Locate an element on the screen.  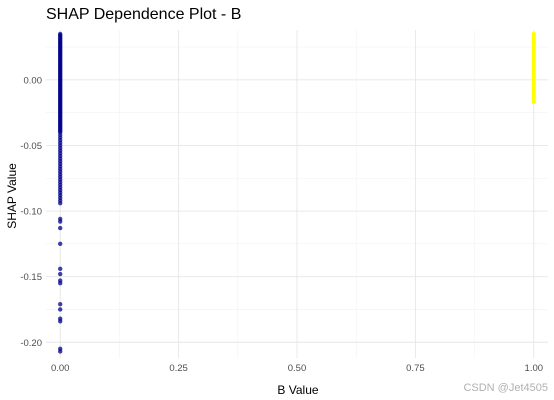
y-axis-title: SHAP Value is located at coordinates (12, 196).